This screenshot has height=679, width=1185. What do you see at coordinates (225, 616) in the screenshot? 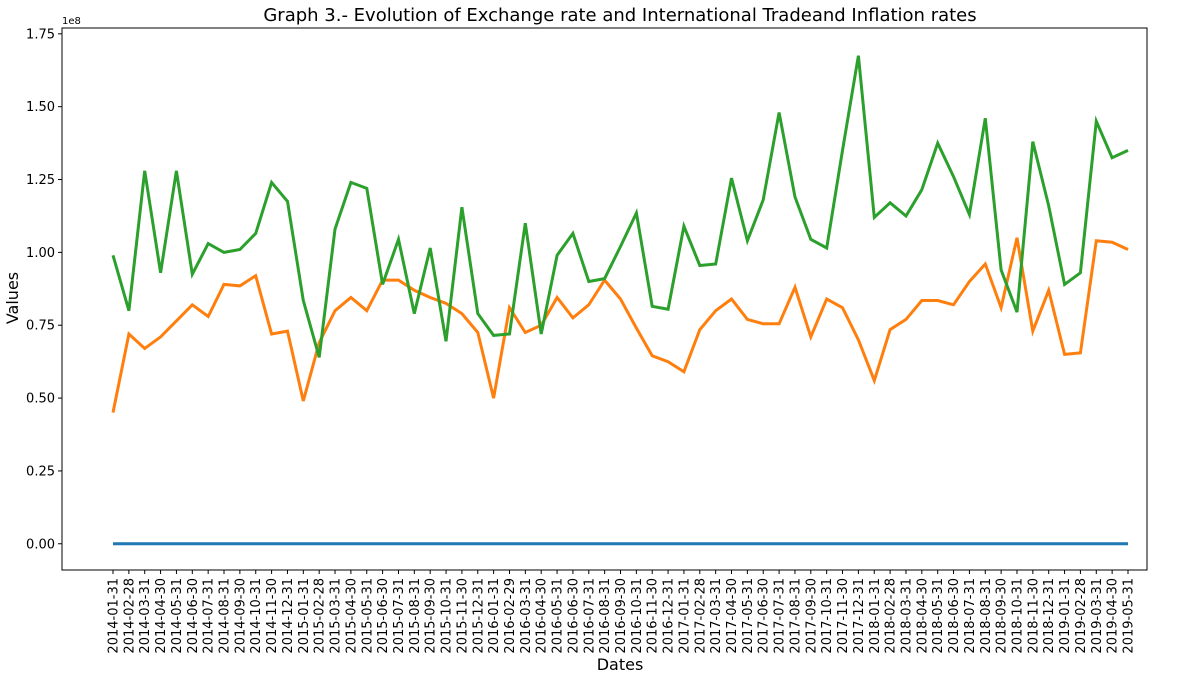
I see `x-tick-label: 2014-08-31` at bounding box center [225, 616].